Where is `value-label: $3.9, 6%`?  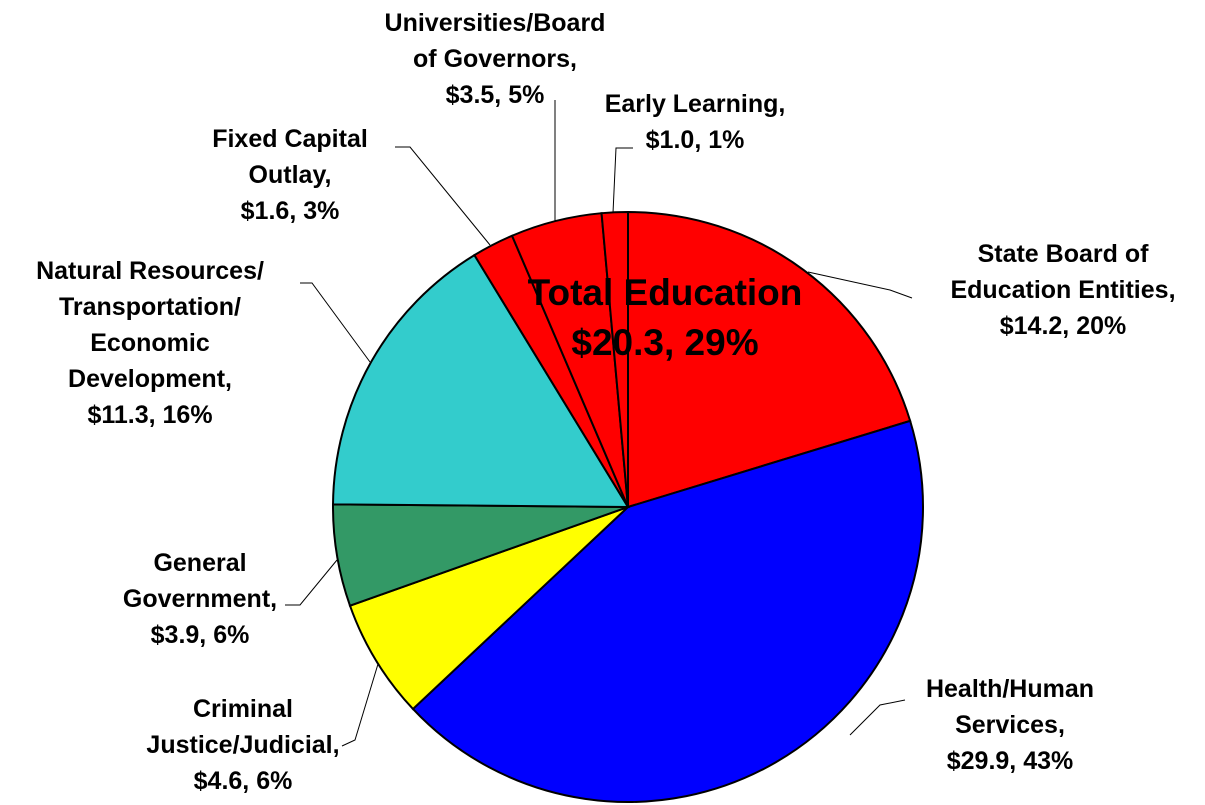
value-label: $3.9, 6% is located at coordinates (200, 635).